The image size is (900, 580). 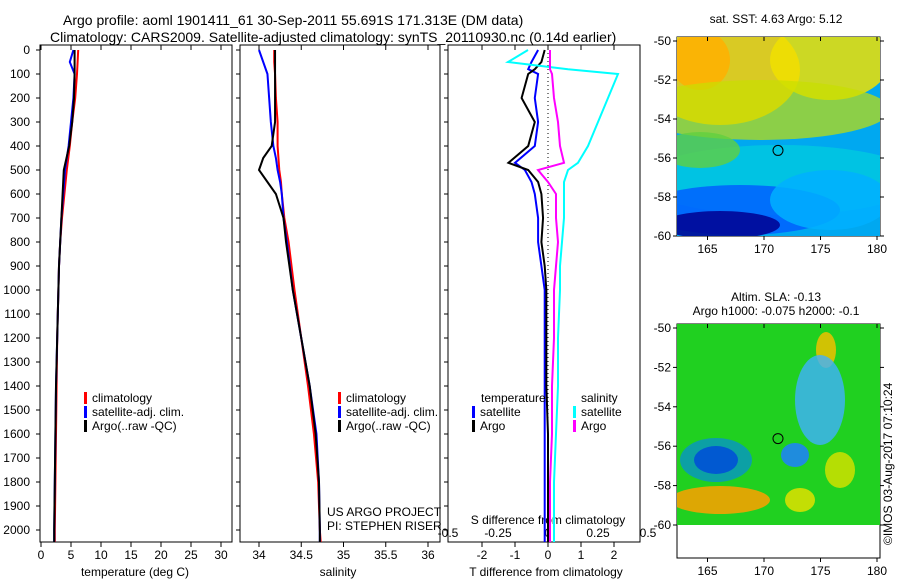 I want to click on x-tick-label: 5, so click(x=71, y=555).